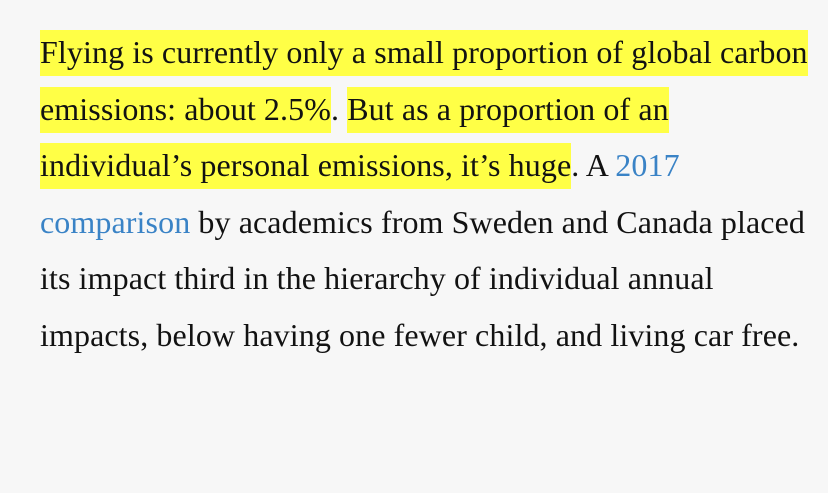  What do you see at coordinates (593, 165) in the screenshot?
I see `paragraph-text-1: . A` at bounding box center [593, 165].